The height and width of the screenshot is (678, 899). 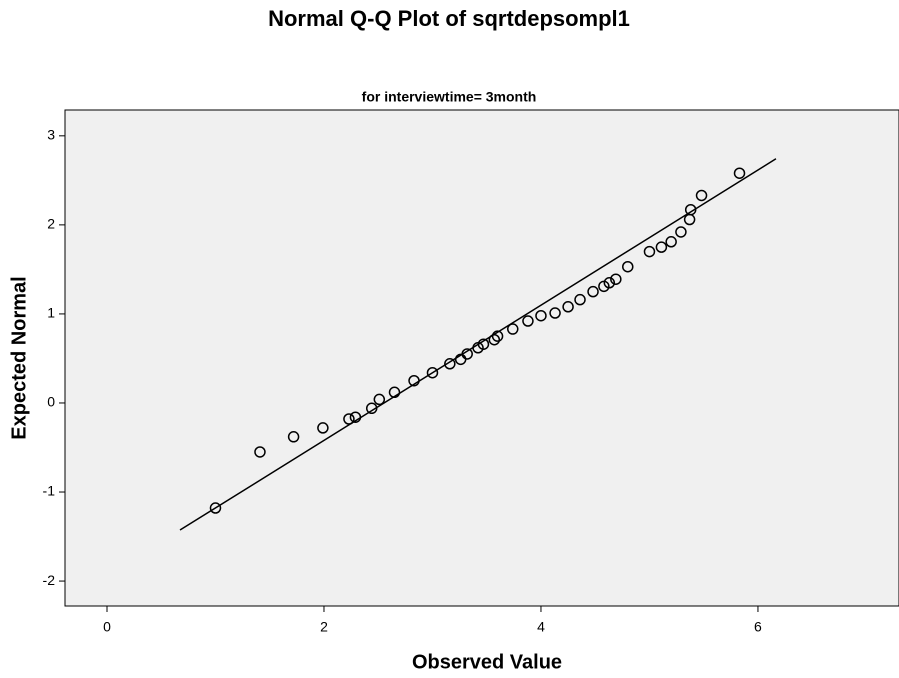 I want to click on y-tick-label: -2, so click(x=49, y=580).